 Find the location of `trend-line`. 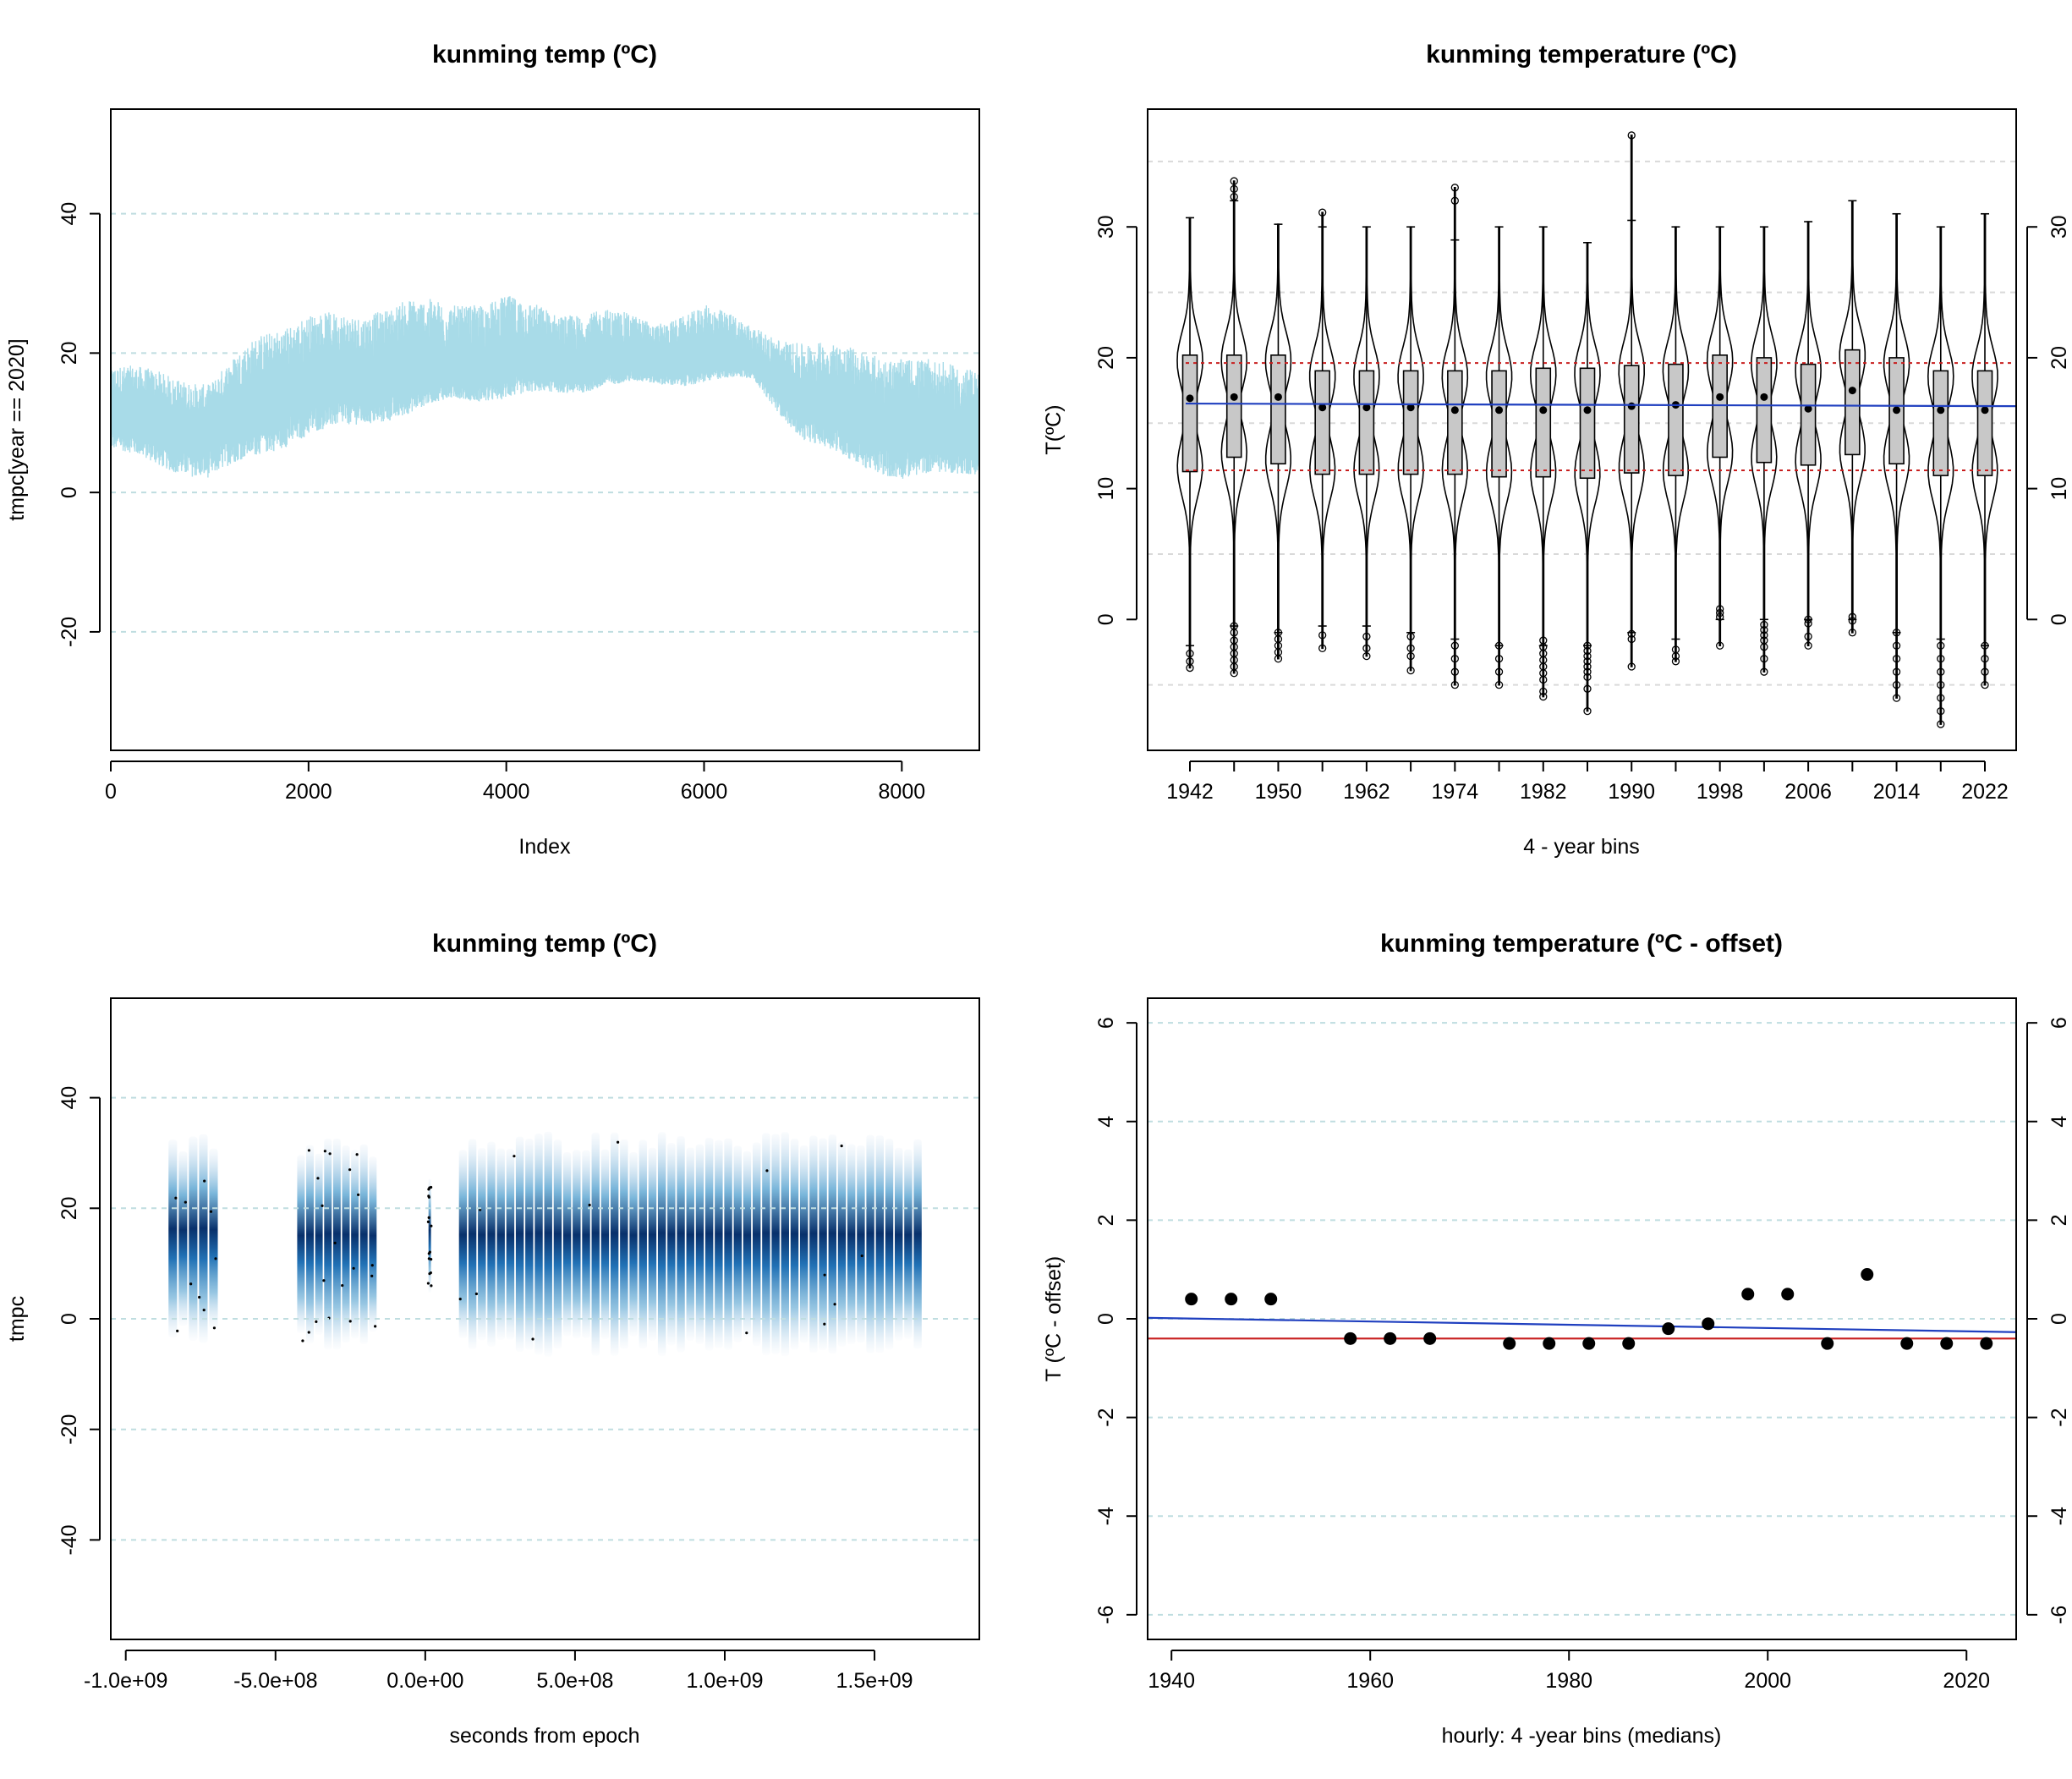

trend-line is located at coordinates (1582, 1324).